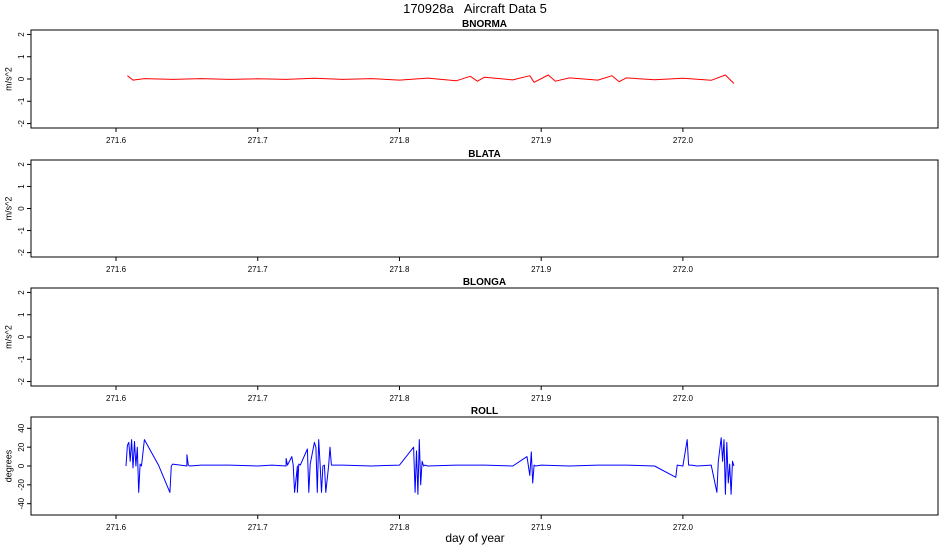  What do you see at coordinates (484, 24) in the screenshot?
I see `bnorma-panel-title: BNORMA` at bounding box center [484, 24].